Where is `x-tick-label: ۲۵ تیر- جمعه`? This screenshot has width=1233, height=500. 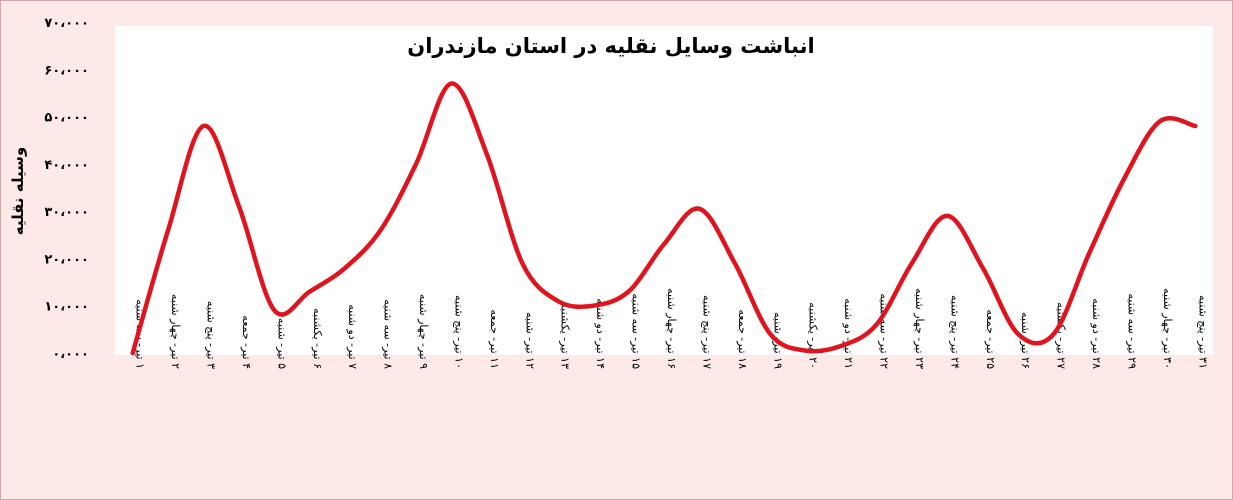 x-tick-label: ۲۵ تیر- جمعه is located at coordinates (990, 339).